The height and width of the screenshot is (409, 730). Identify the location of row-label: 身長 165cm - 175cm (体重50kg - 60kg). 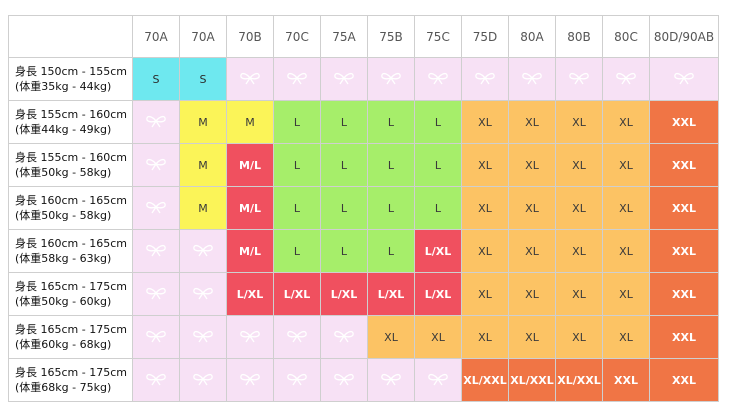
(70, 294).